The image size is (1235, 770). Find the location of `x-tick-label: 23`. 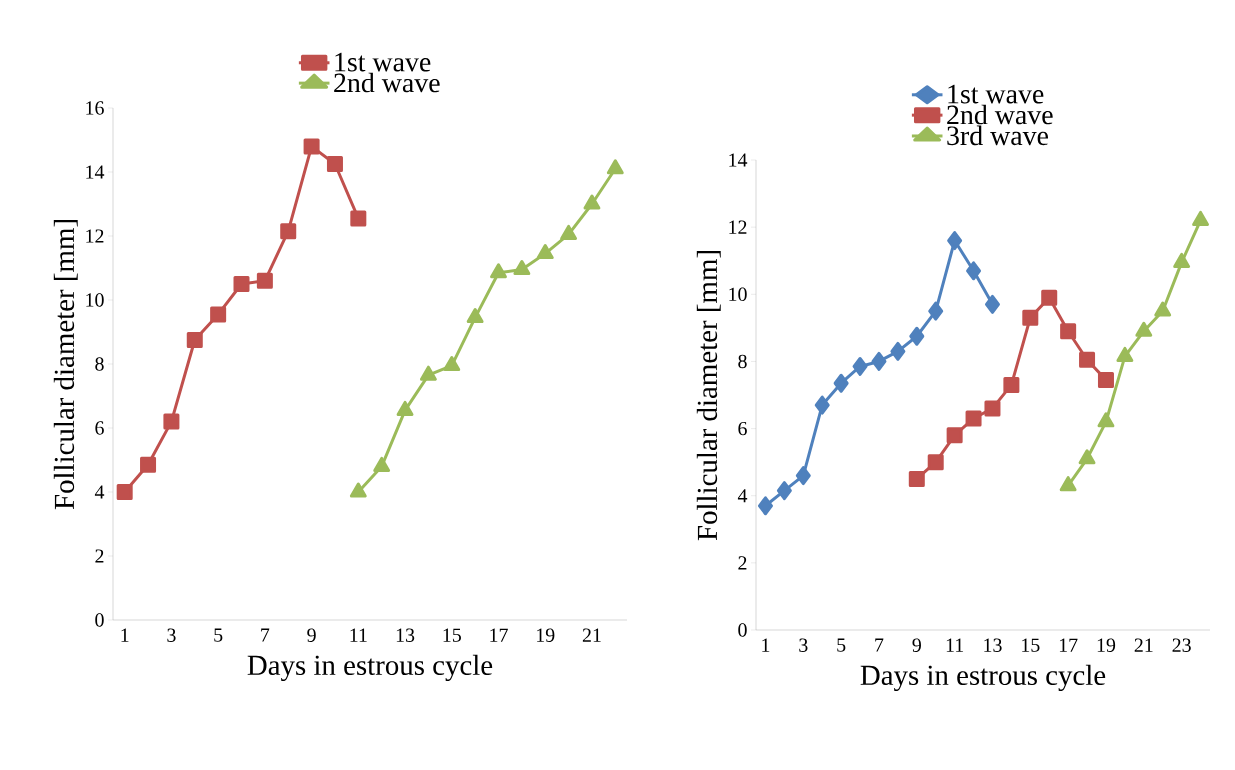

x-tick-label: 23 is located at coordinates (1181, 645).